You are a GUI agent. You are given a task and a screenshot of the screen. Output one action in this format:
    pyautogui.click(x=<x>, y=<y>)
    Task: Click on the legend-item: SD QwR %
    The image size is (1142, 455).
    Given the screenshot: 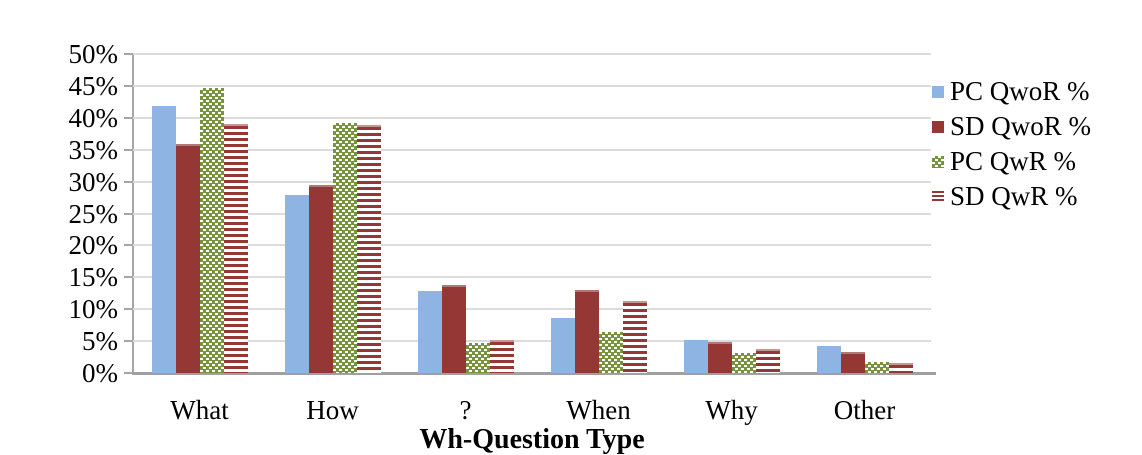 What is the action you would take?
    pyautogui.click(x=1011, y=196)
    